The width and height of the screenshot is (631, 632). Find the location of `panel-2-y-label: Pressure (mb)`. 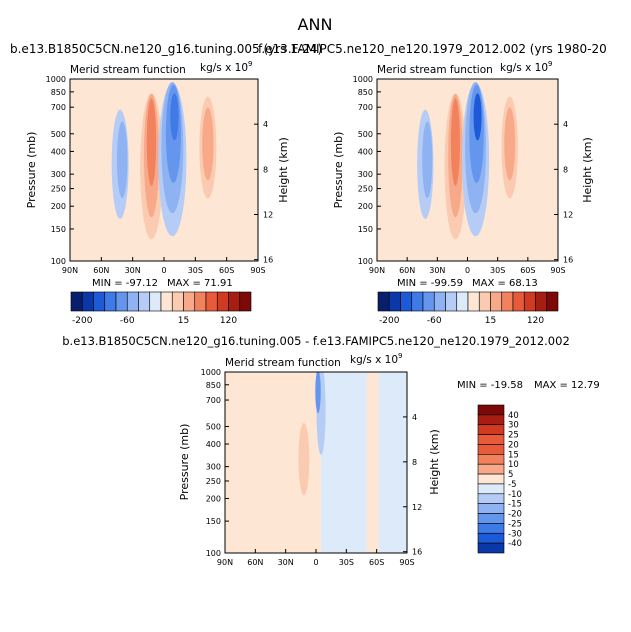

panel-2-y-label: Pressure (mb) is located at coordinates (338, 170).